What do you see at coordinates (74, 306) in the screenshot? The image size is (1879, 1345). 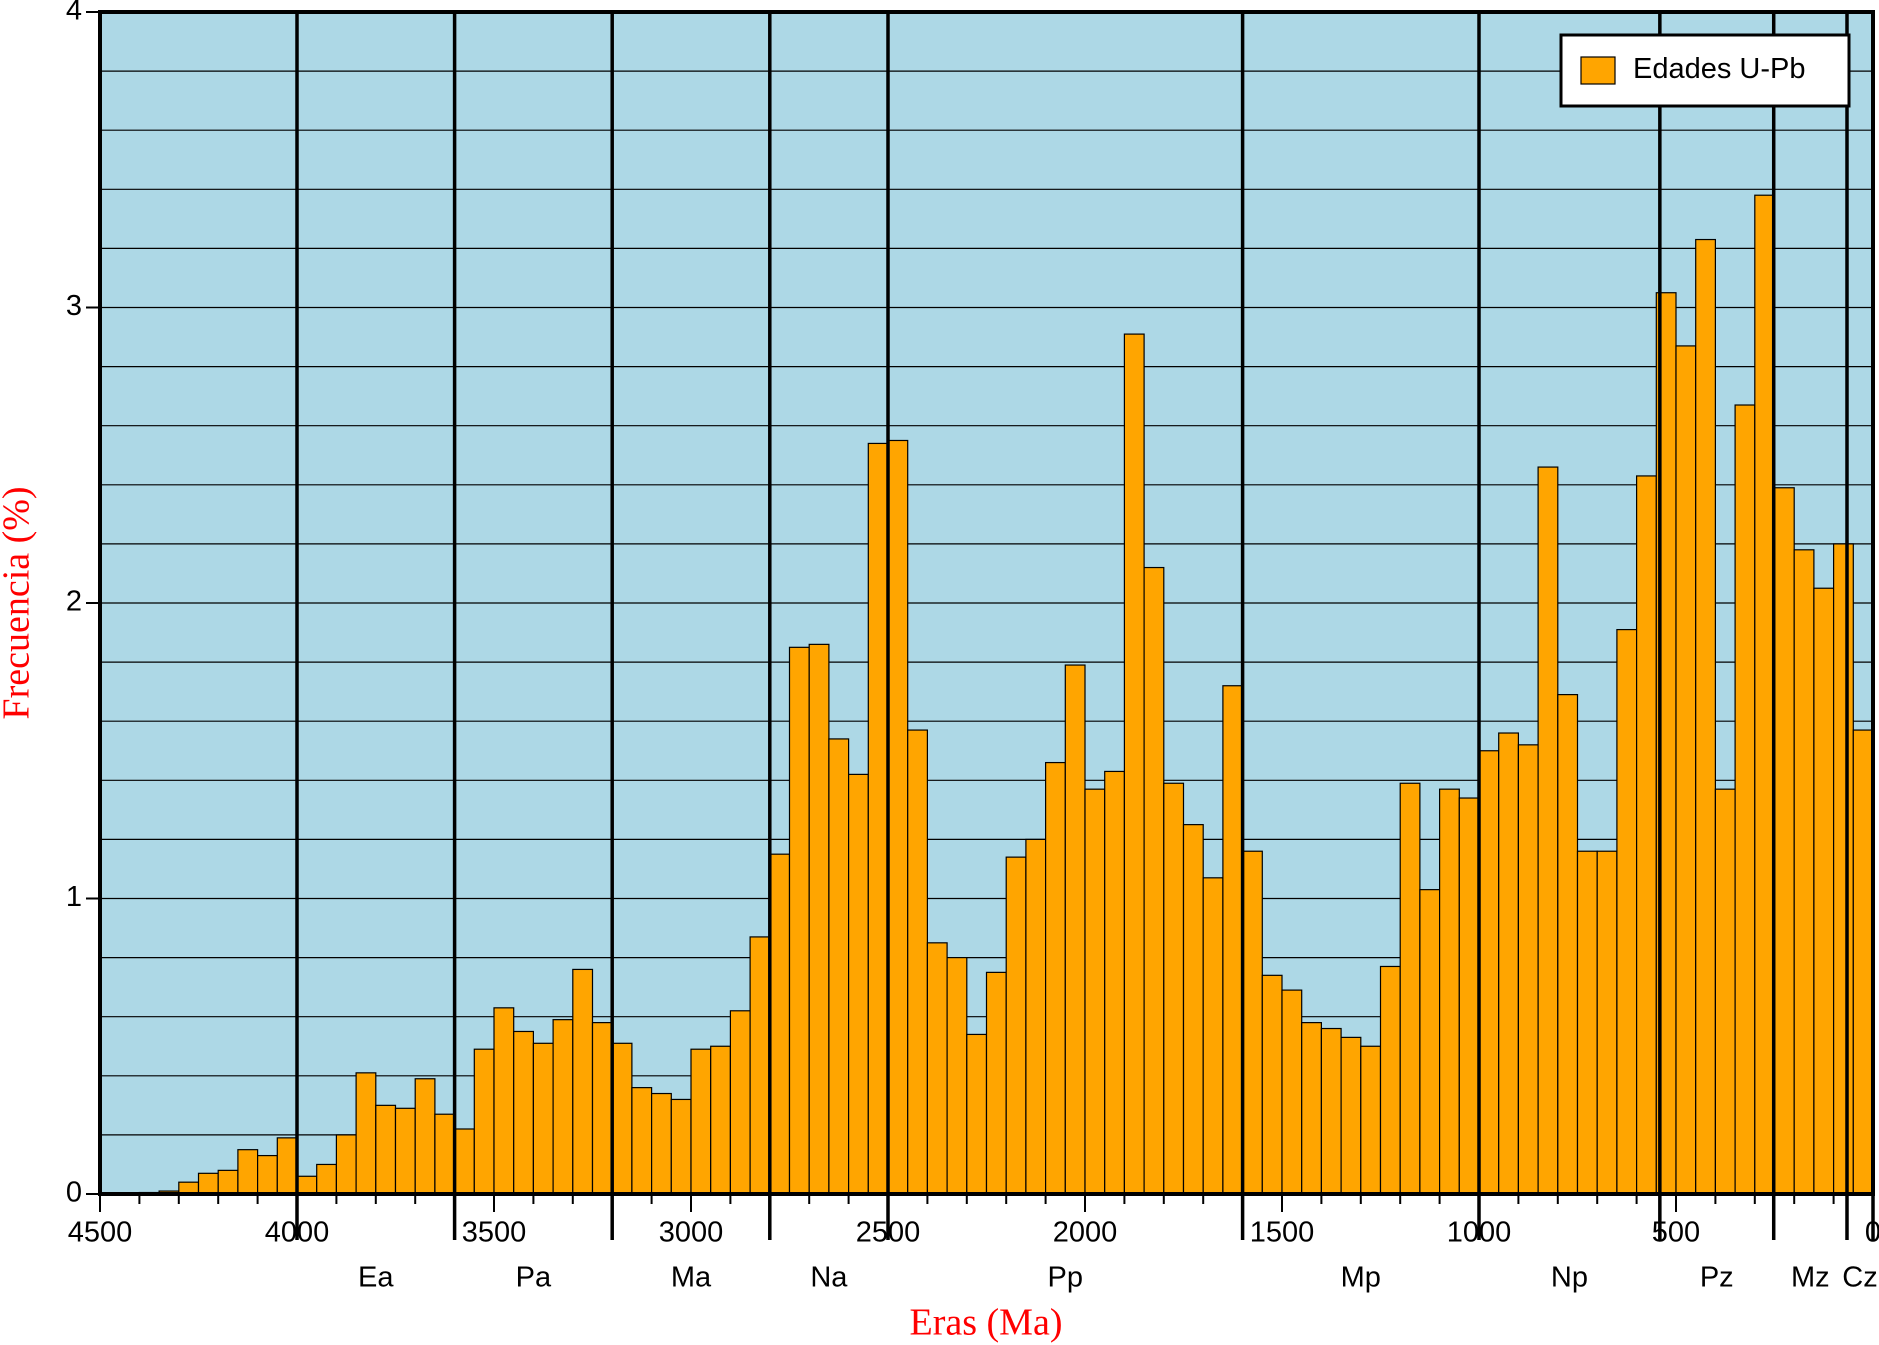 I see `y-tick-label: 3` at bounding box center [74, 306].